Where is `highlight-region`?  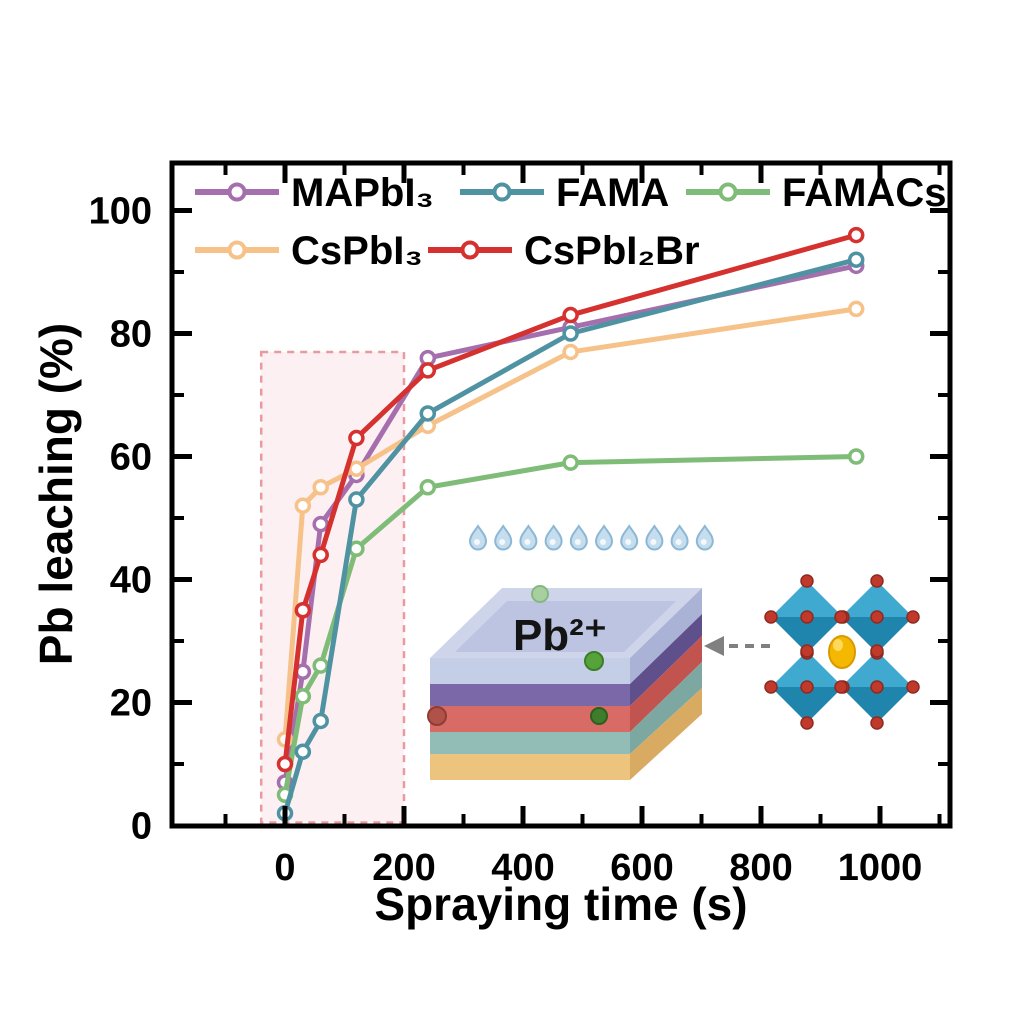 highlight-region is located at coordinates (332, 587).